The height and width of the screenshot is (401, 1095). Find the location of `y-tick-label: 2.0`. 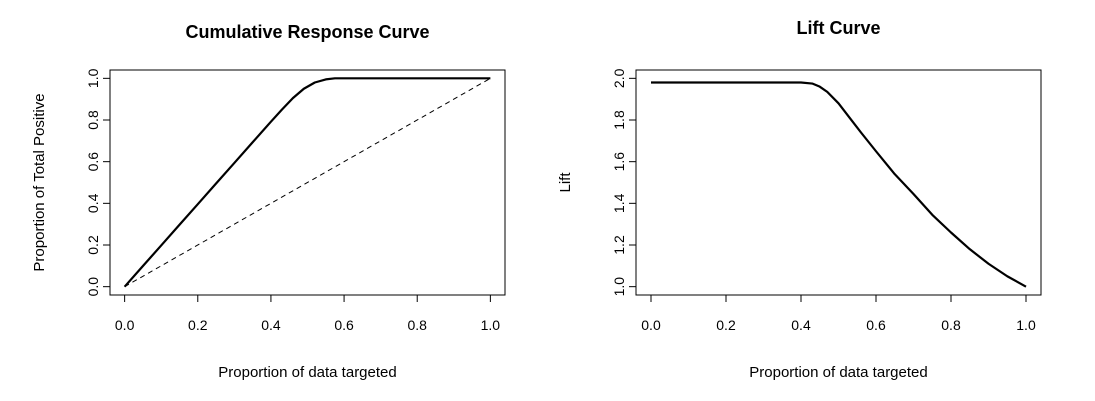

y-tick-label: 2.0 is located at coordinates (619, 78).